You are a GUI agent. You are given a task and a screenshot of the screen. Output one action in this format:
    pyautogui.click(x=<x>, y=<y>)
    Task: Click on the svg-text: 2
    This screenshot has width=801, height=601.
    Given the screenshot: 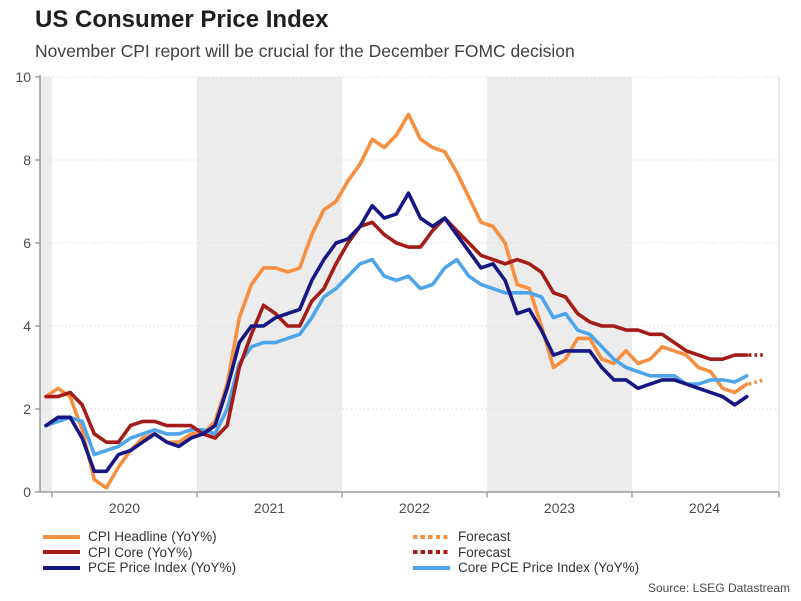 What is the action you would take?
    pyautogui.click(x=27, y=409)
    